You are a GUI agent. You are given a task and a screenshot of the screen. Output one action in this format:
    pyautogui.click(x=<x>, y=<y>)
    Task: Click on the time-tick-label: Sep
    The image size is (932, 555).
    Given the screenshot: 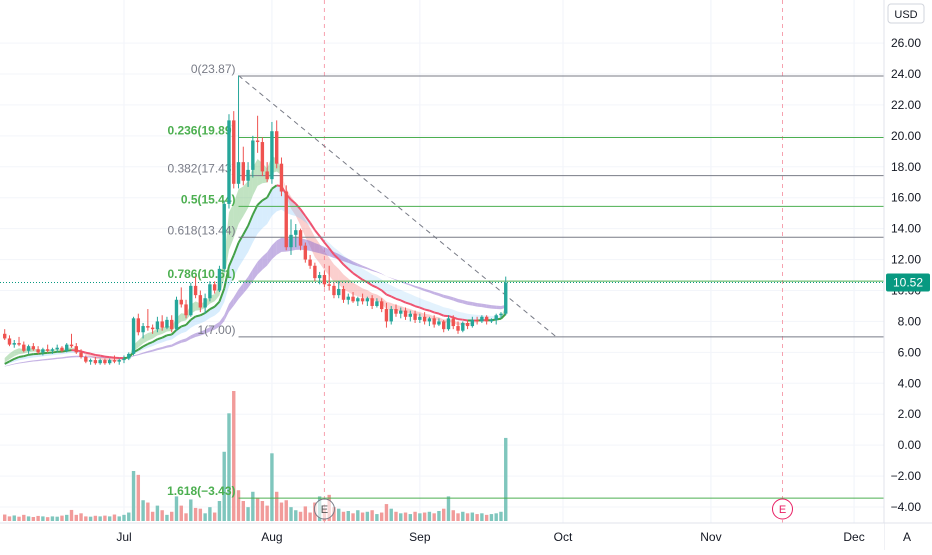 What is the action you would take?
    pyautogui.click(x=420, y=537)
    